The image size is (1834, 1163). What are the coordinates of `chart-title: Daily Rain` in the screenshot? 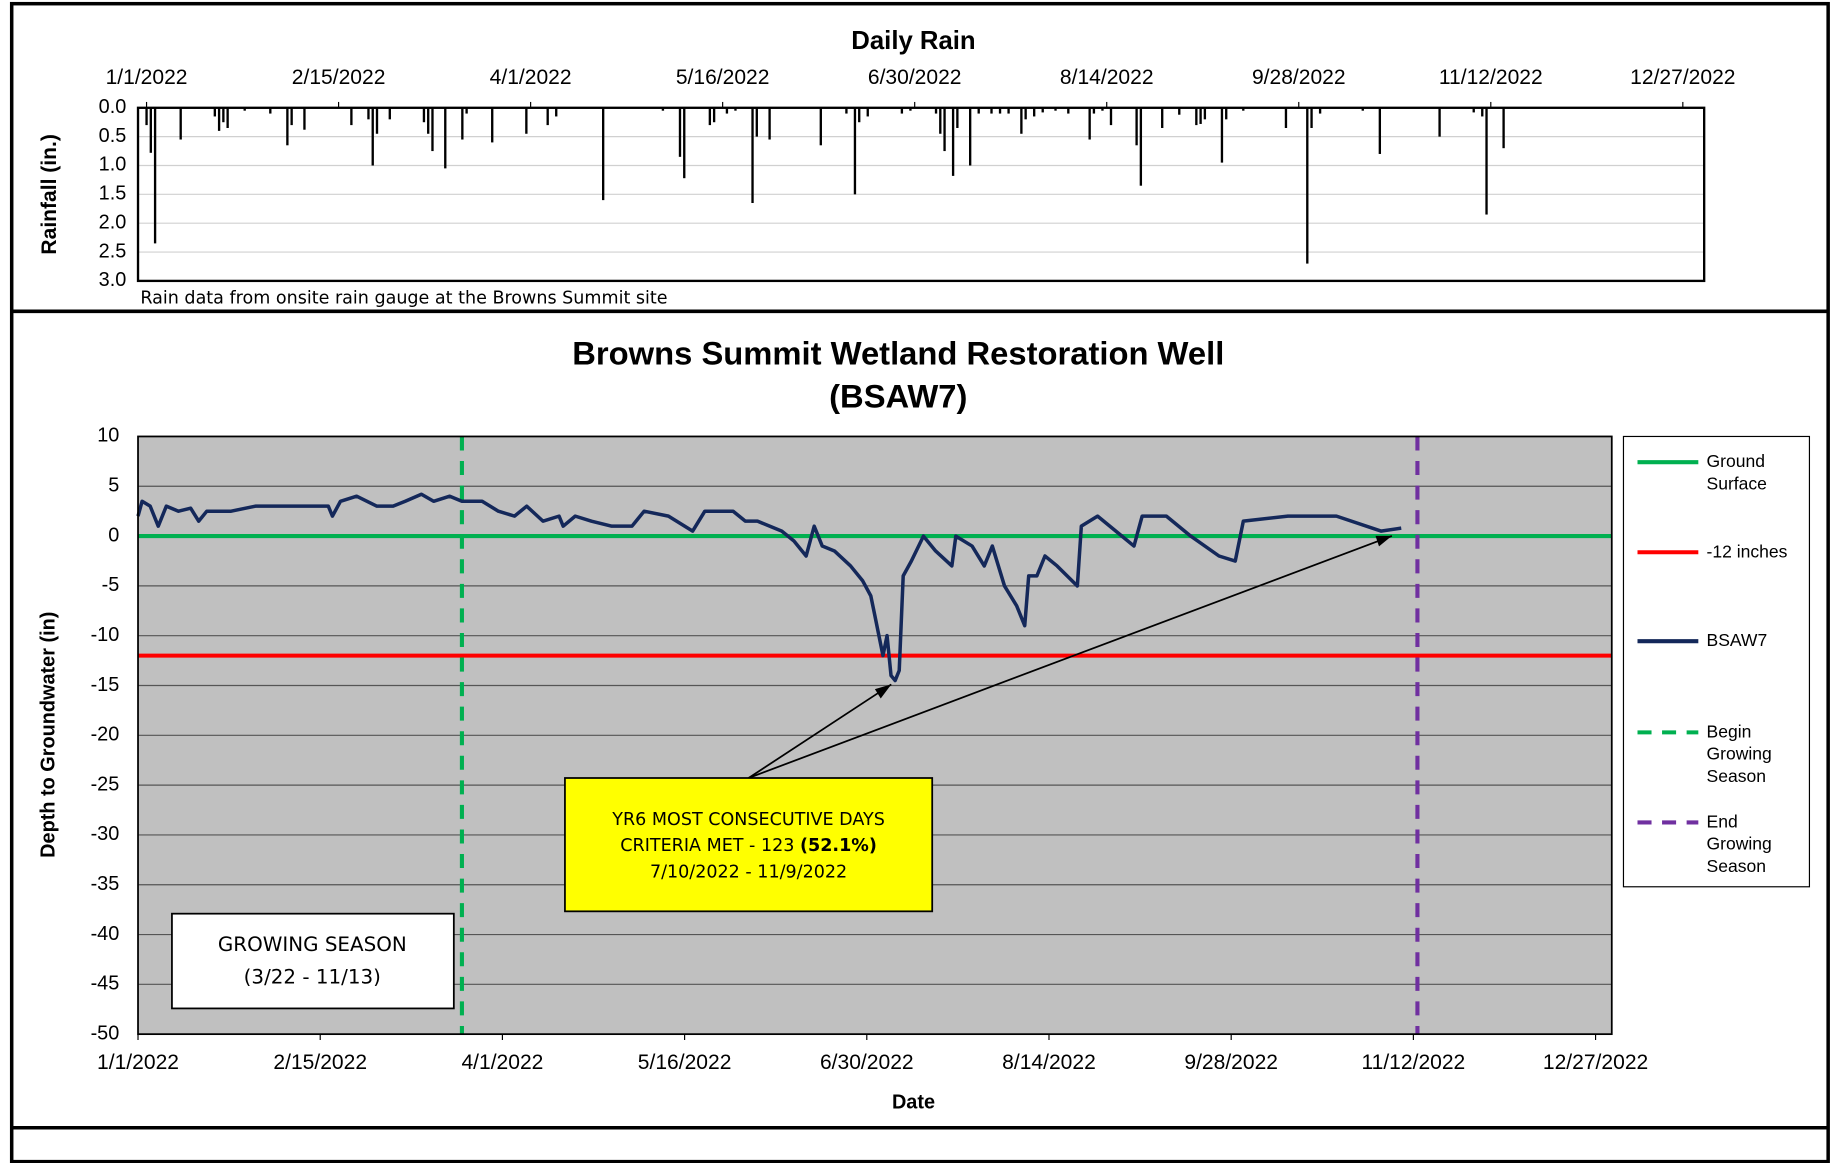 It's located at (913, 41).